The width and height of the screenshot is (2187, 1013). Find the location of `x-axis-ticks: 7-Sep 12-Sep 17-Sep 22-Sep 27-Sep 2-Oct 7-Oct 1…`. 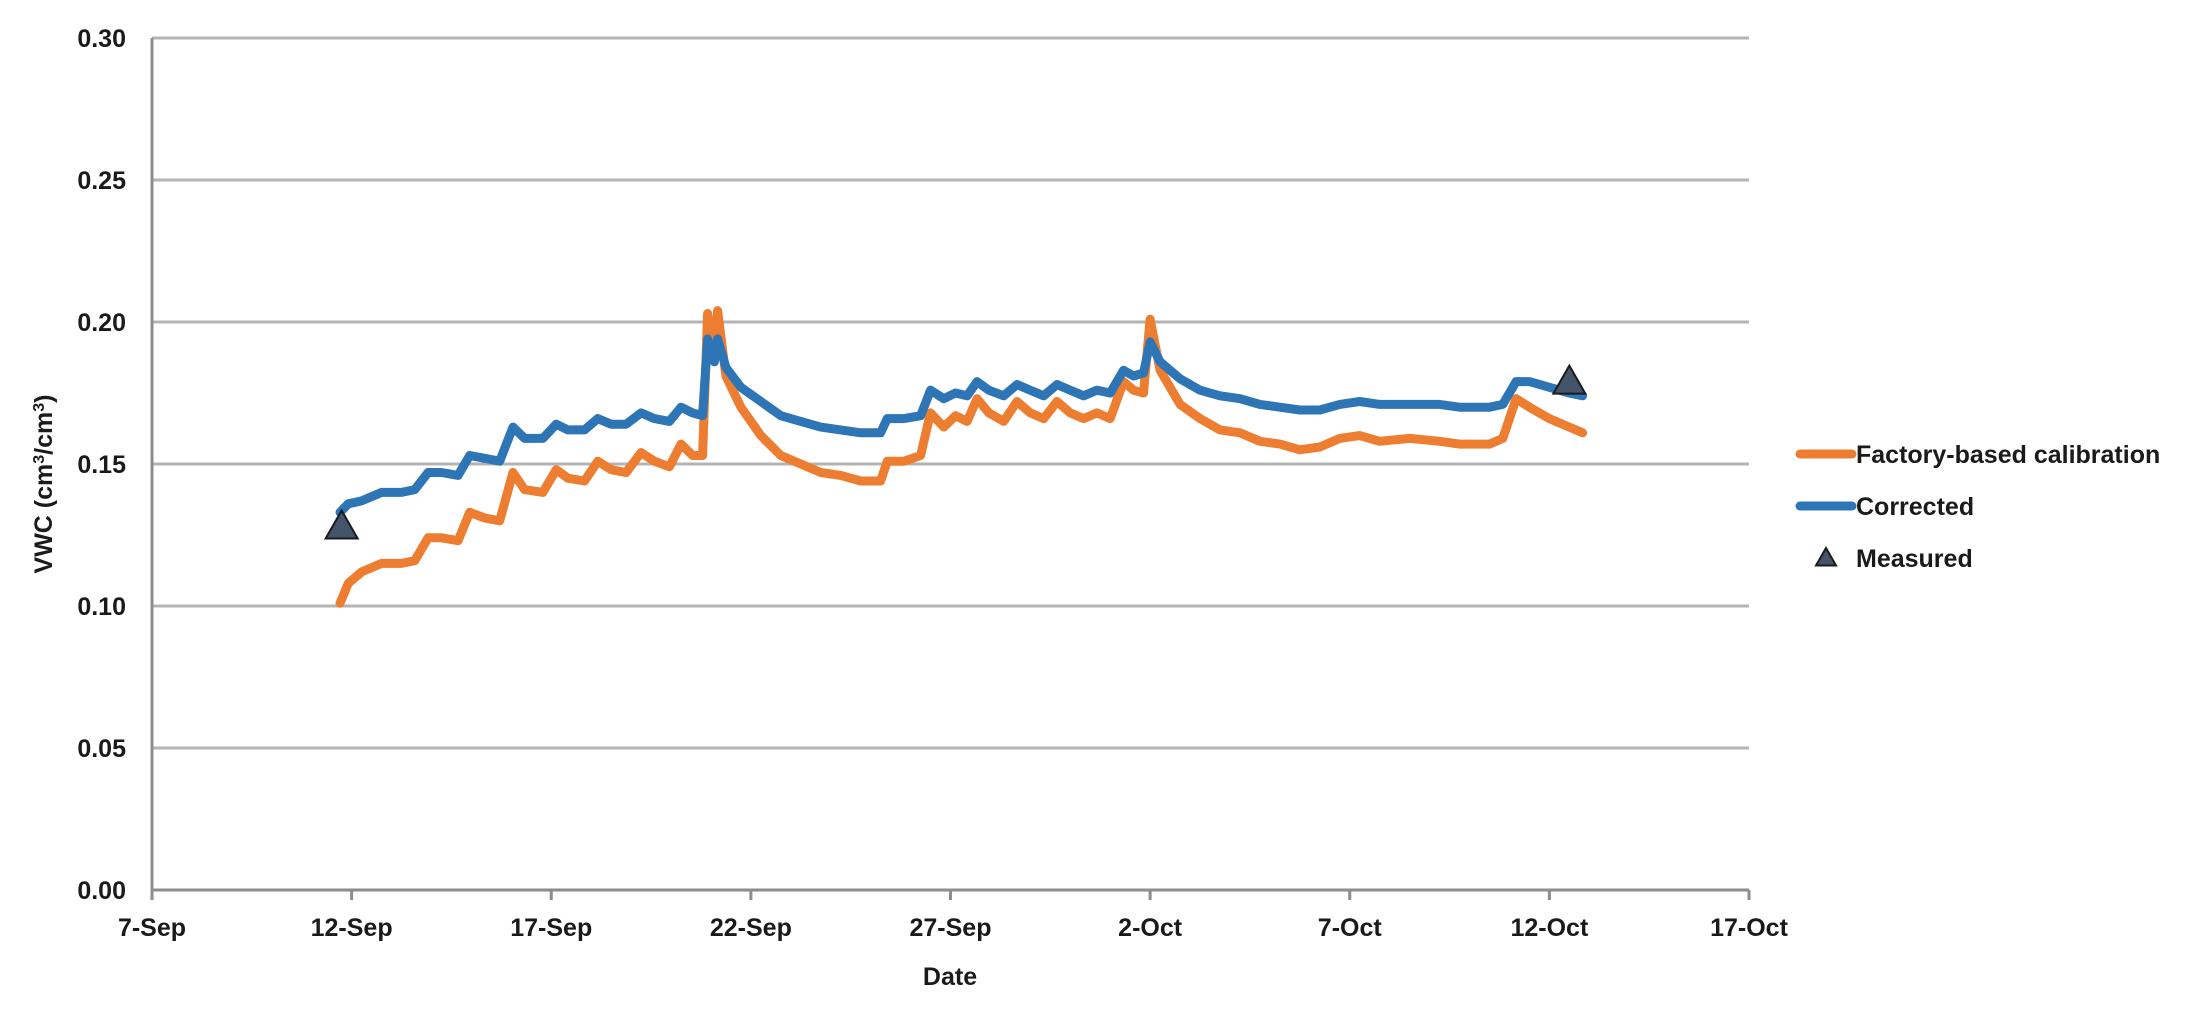

x-axis-ticks: 7-Sep 12-Sep 17-Sep 22-Sep 27-Sep 2-Oct 7-Oct 1… is located at coordinates (953, 916).